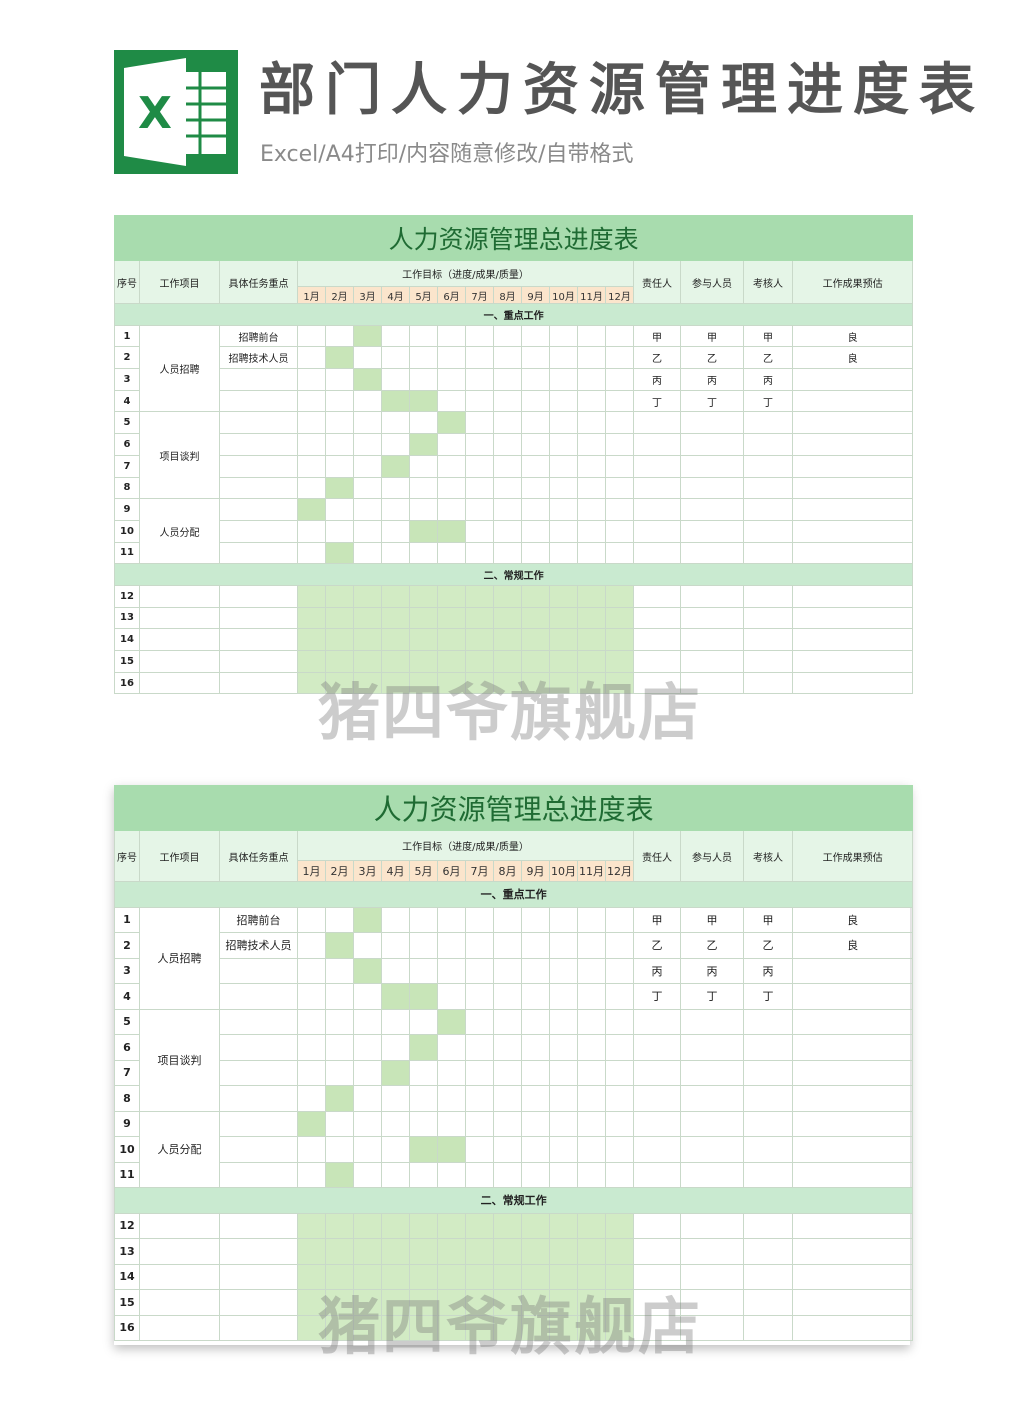 The height and width of the screenshot is (1405, 1024). Describe the element at coordinates (127, 618) in the screenshot. I see `row-seq: 13` at that location.